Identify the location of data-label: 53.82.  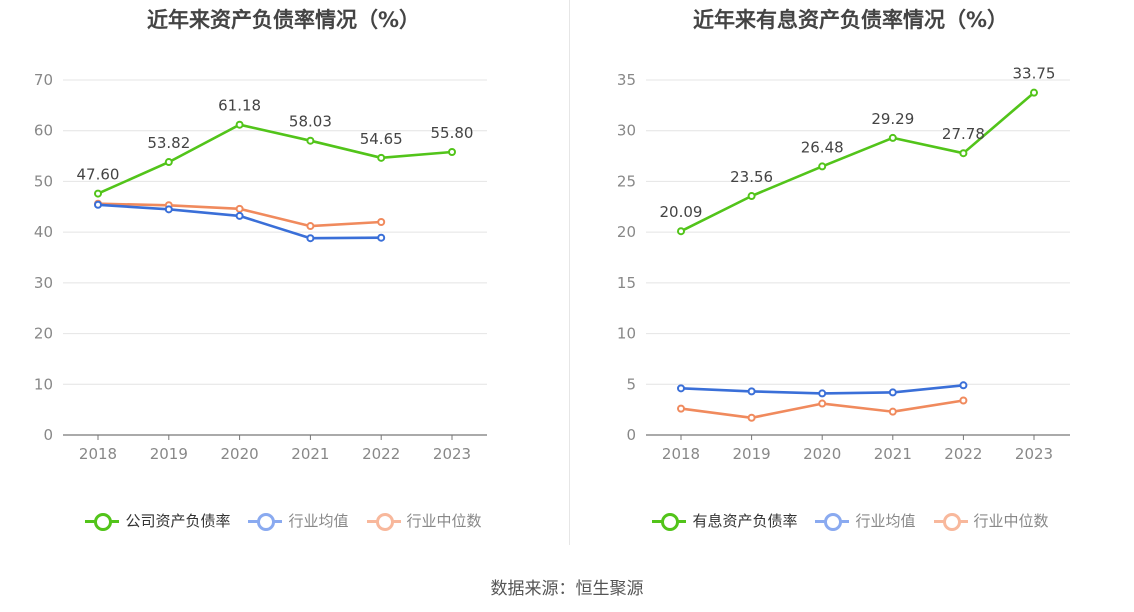
(168, 143).